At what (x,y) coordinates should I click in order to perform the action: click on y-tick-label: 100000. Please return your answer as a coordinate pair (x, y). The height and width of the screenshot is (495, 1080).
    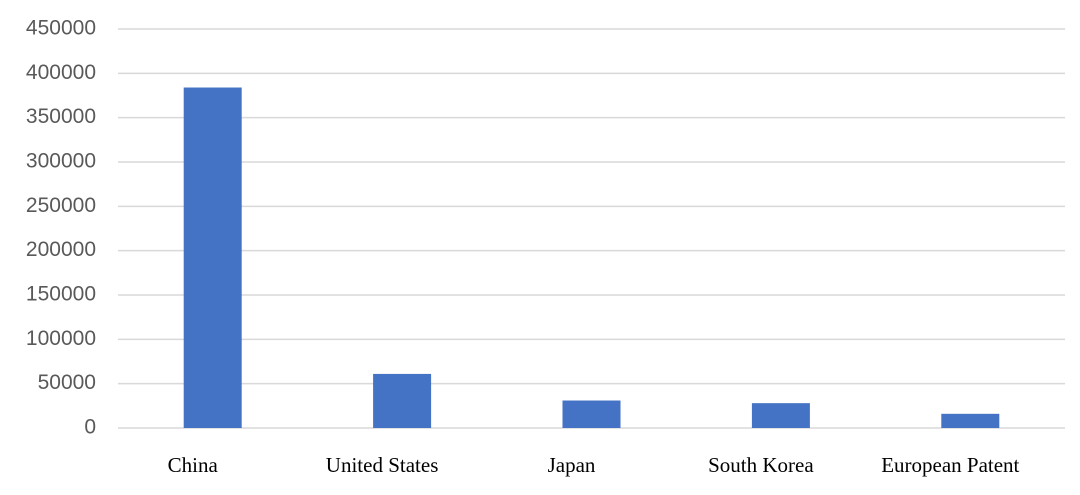
    Looking at the image, I should click on (61, 338).